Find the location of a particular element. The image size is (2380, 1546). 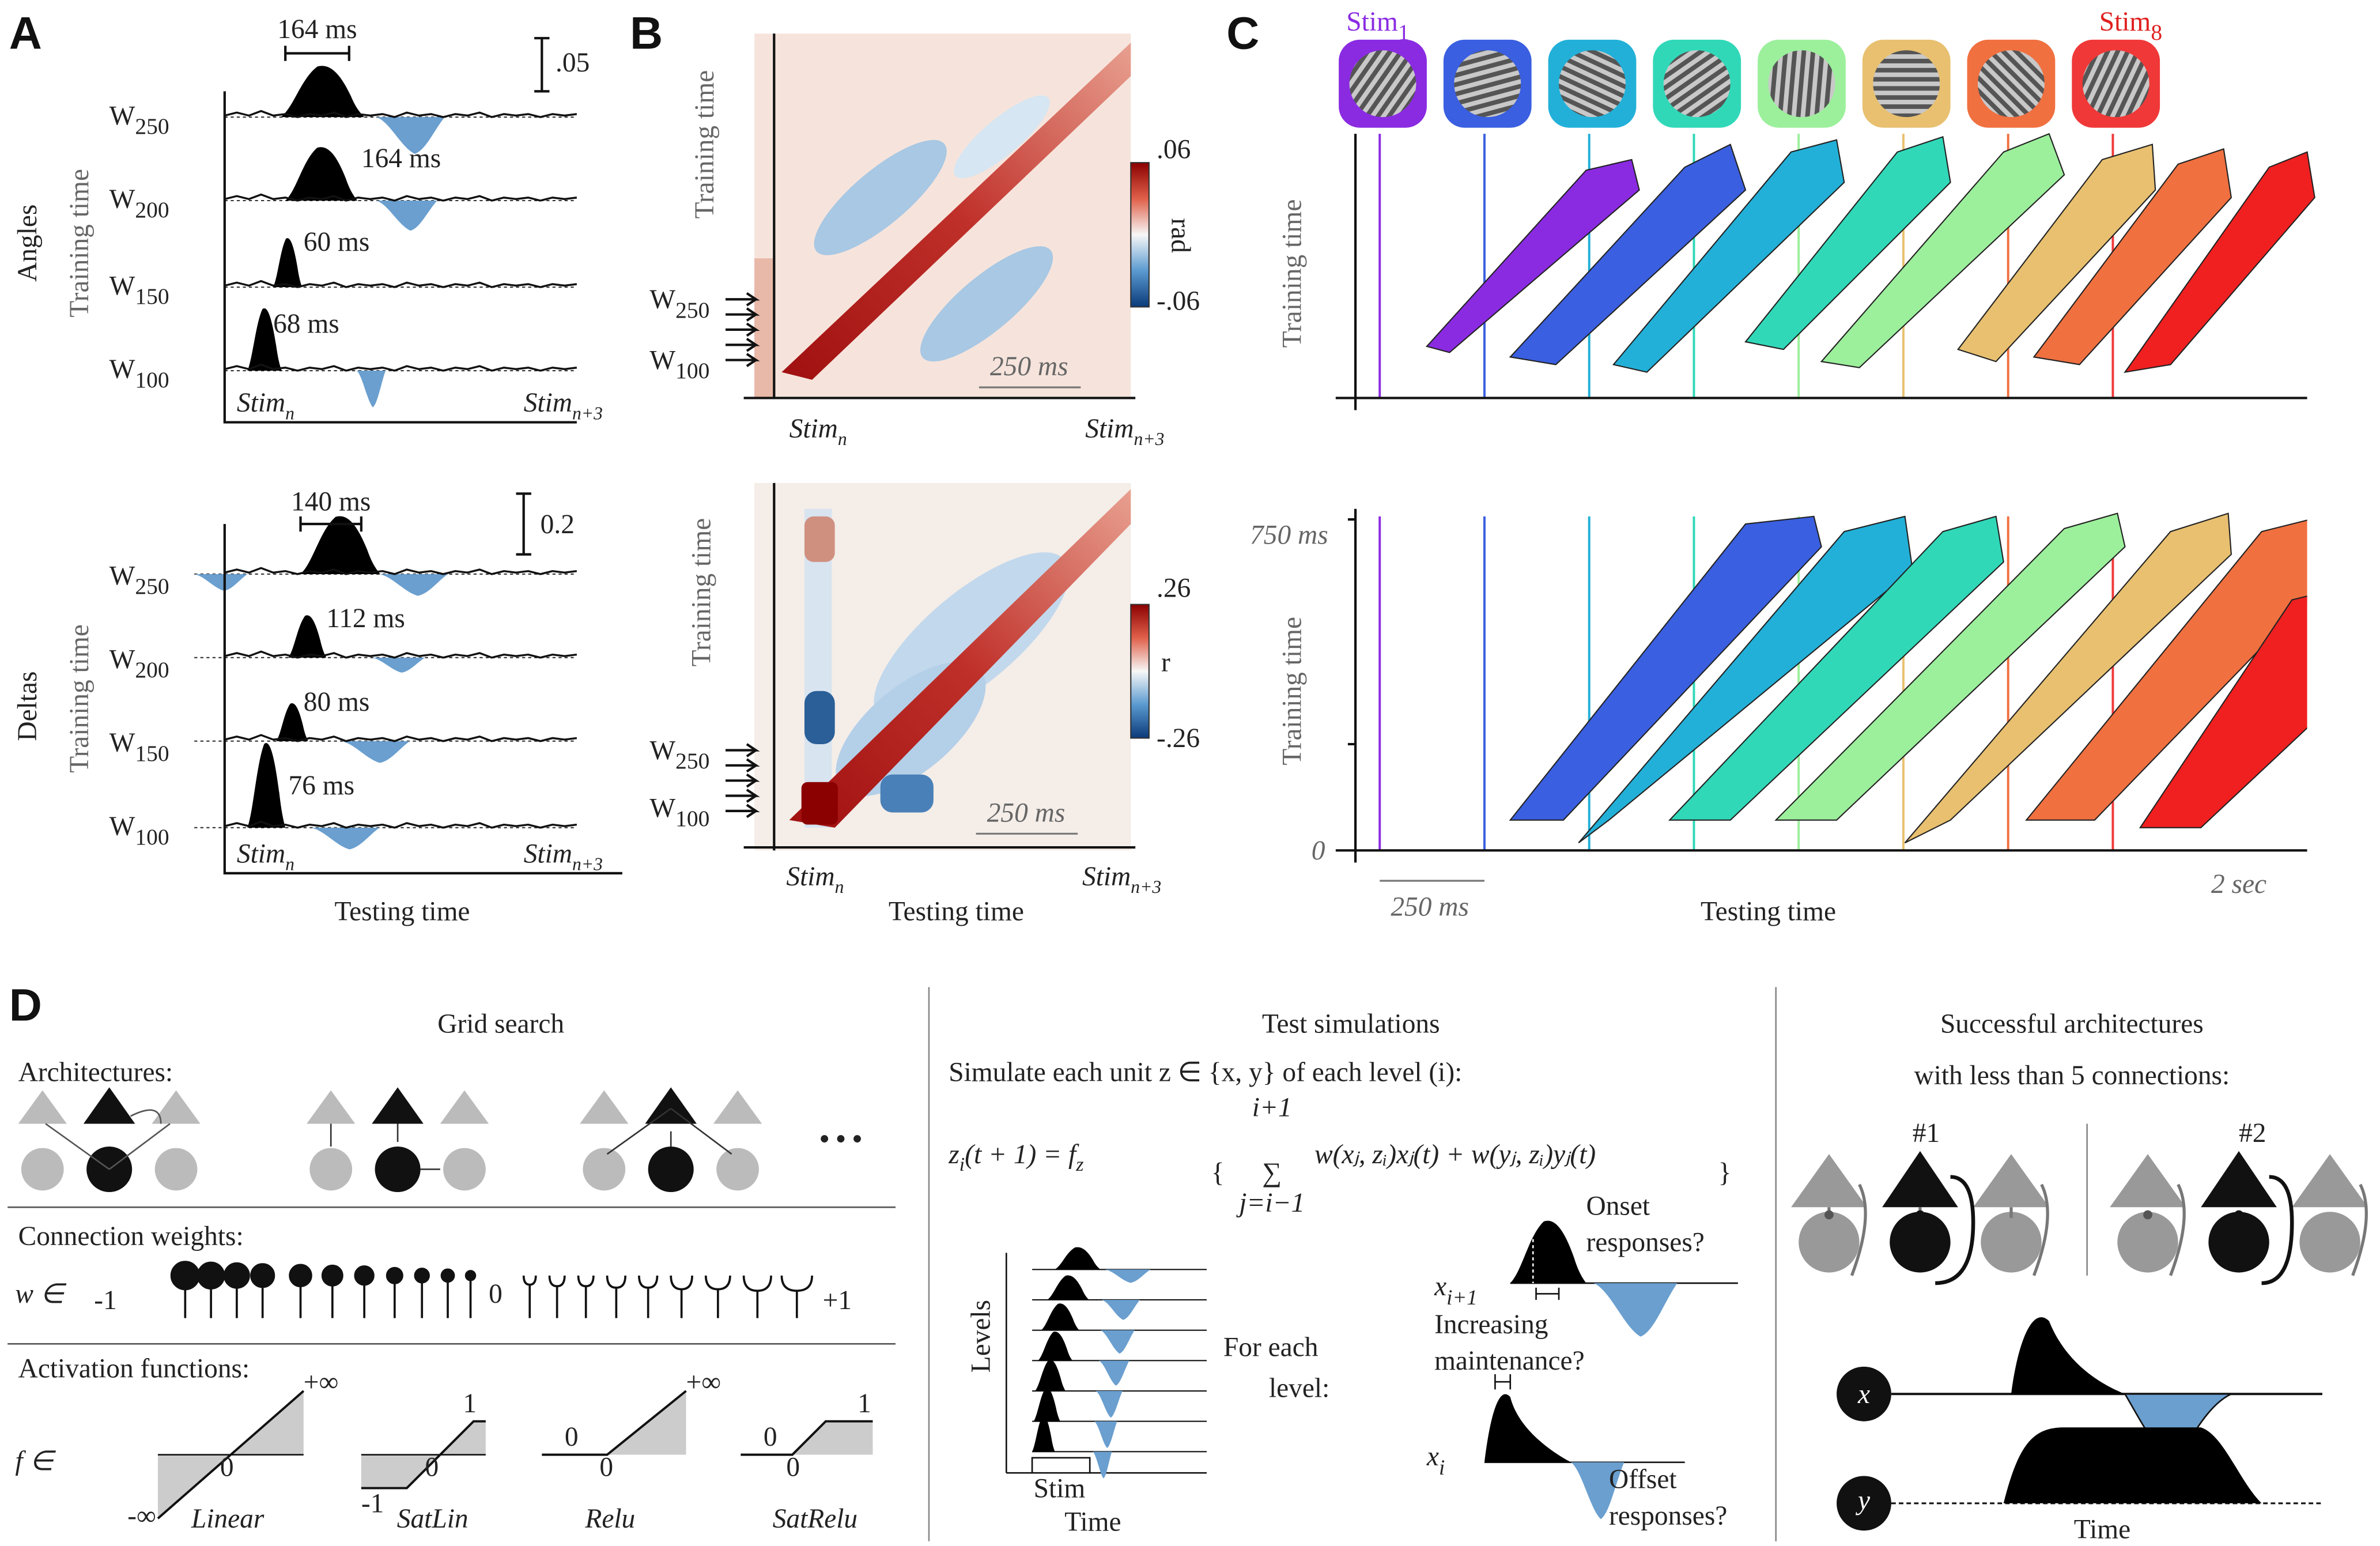

w-label: W200 is located at coordinates (139, 203).